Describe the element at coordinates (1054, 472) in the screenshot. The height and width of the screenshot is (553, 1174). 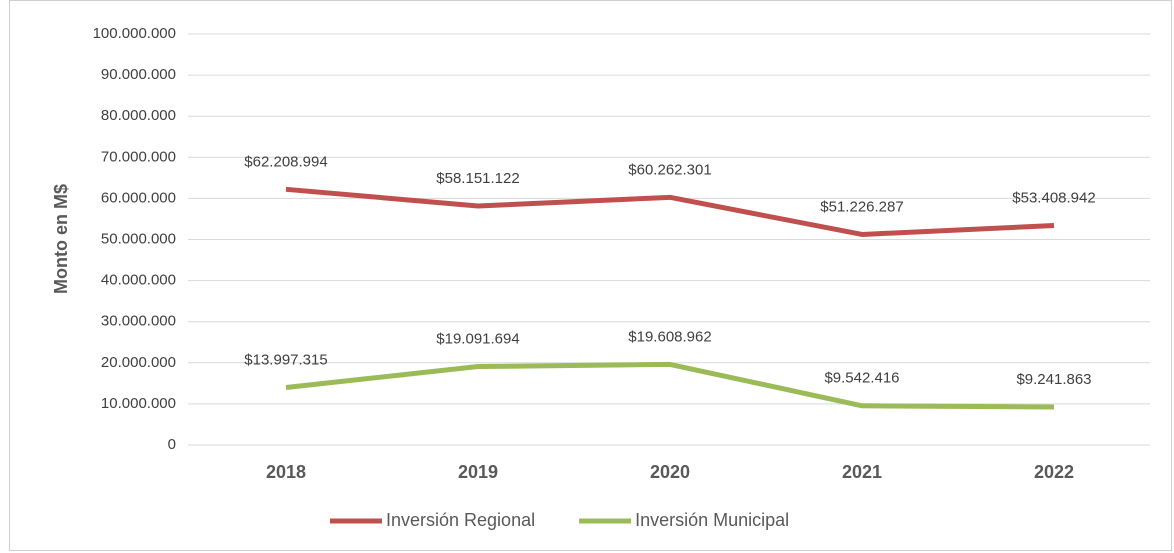
I see `x-tick-label: 2022` at that location.